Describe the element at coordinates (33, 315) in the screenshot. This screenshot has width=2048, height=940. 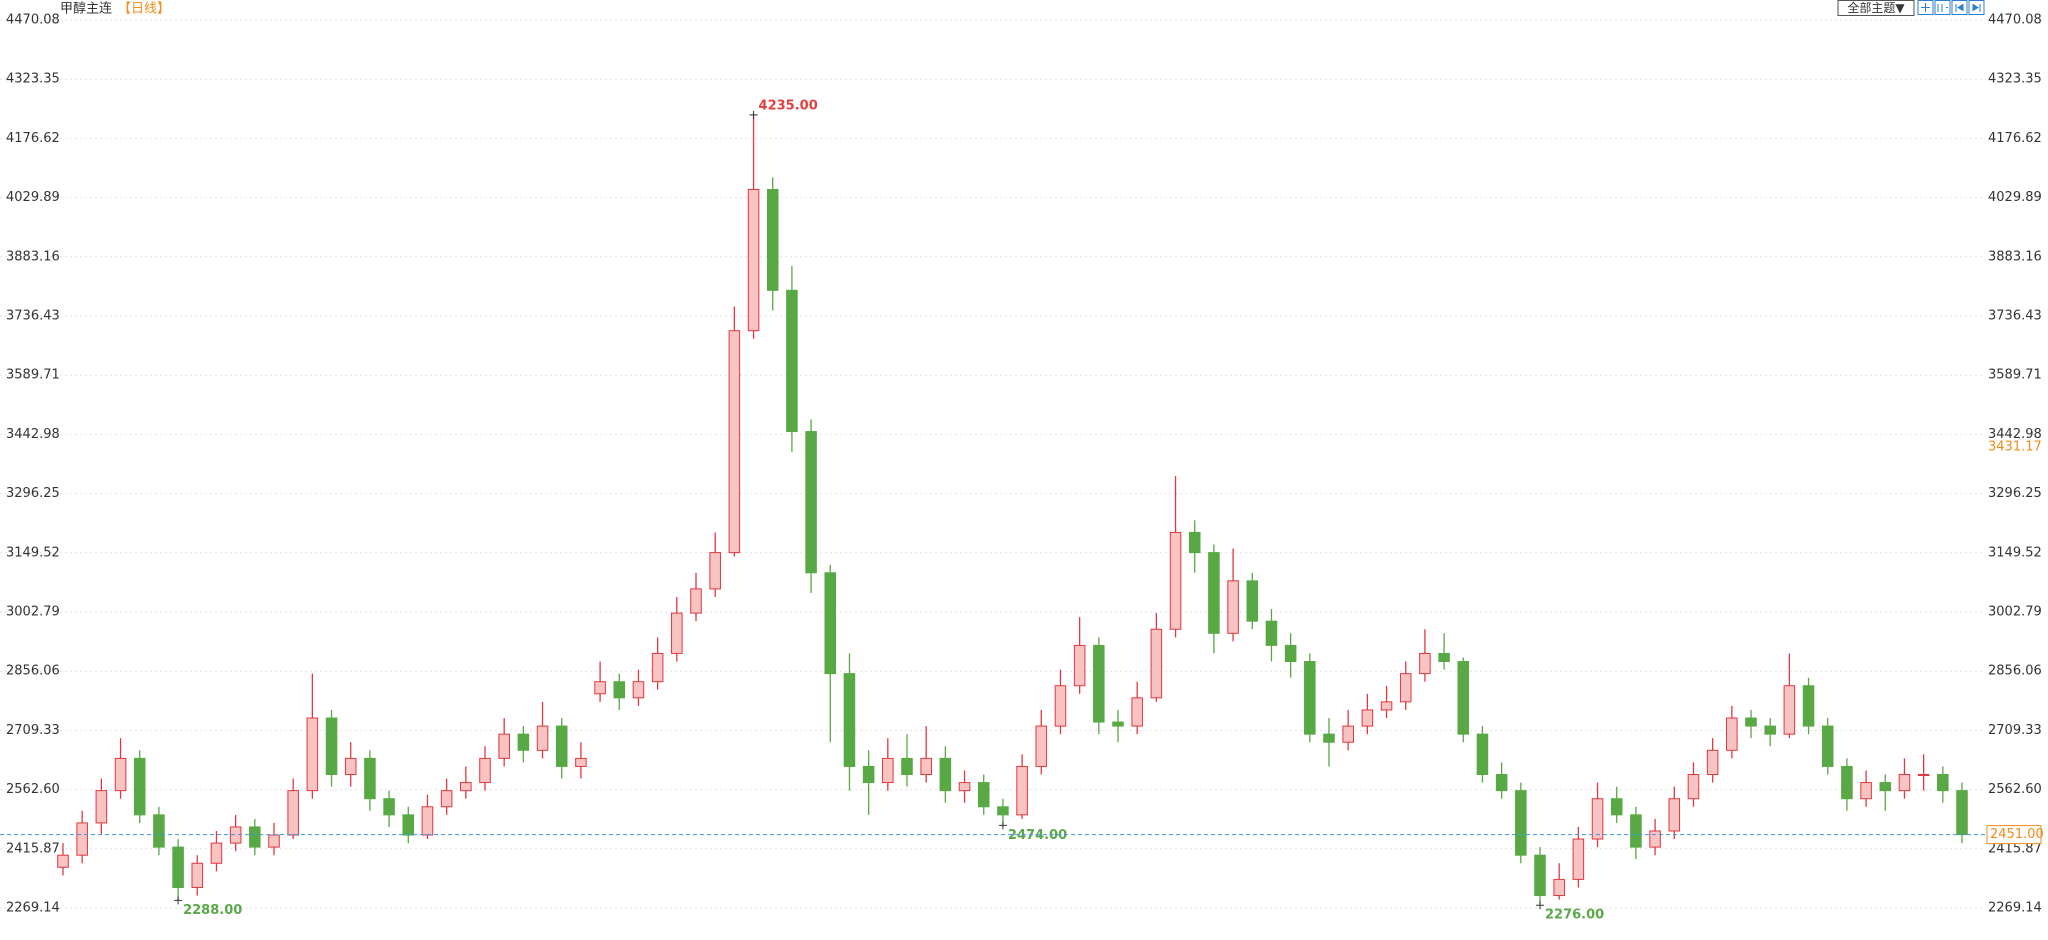
I see `y-tick-label: 3736.43` at that location.